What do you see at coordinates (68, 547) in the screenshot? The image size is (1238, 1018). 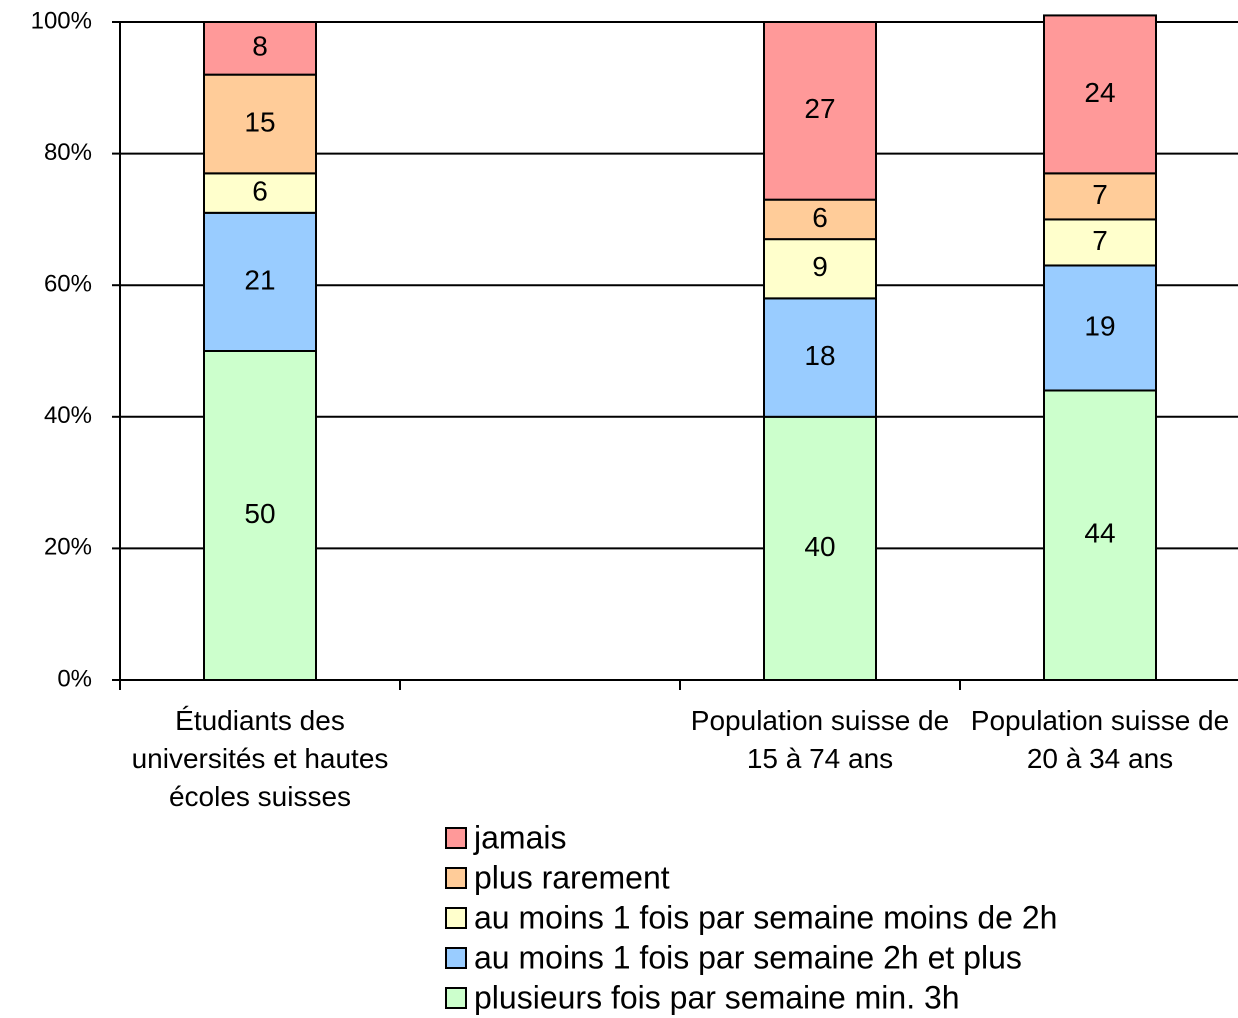 I see `y-tick-label: 20%` at bounding box center [68, 547].